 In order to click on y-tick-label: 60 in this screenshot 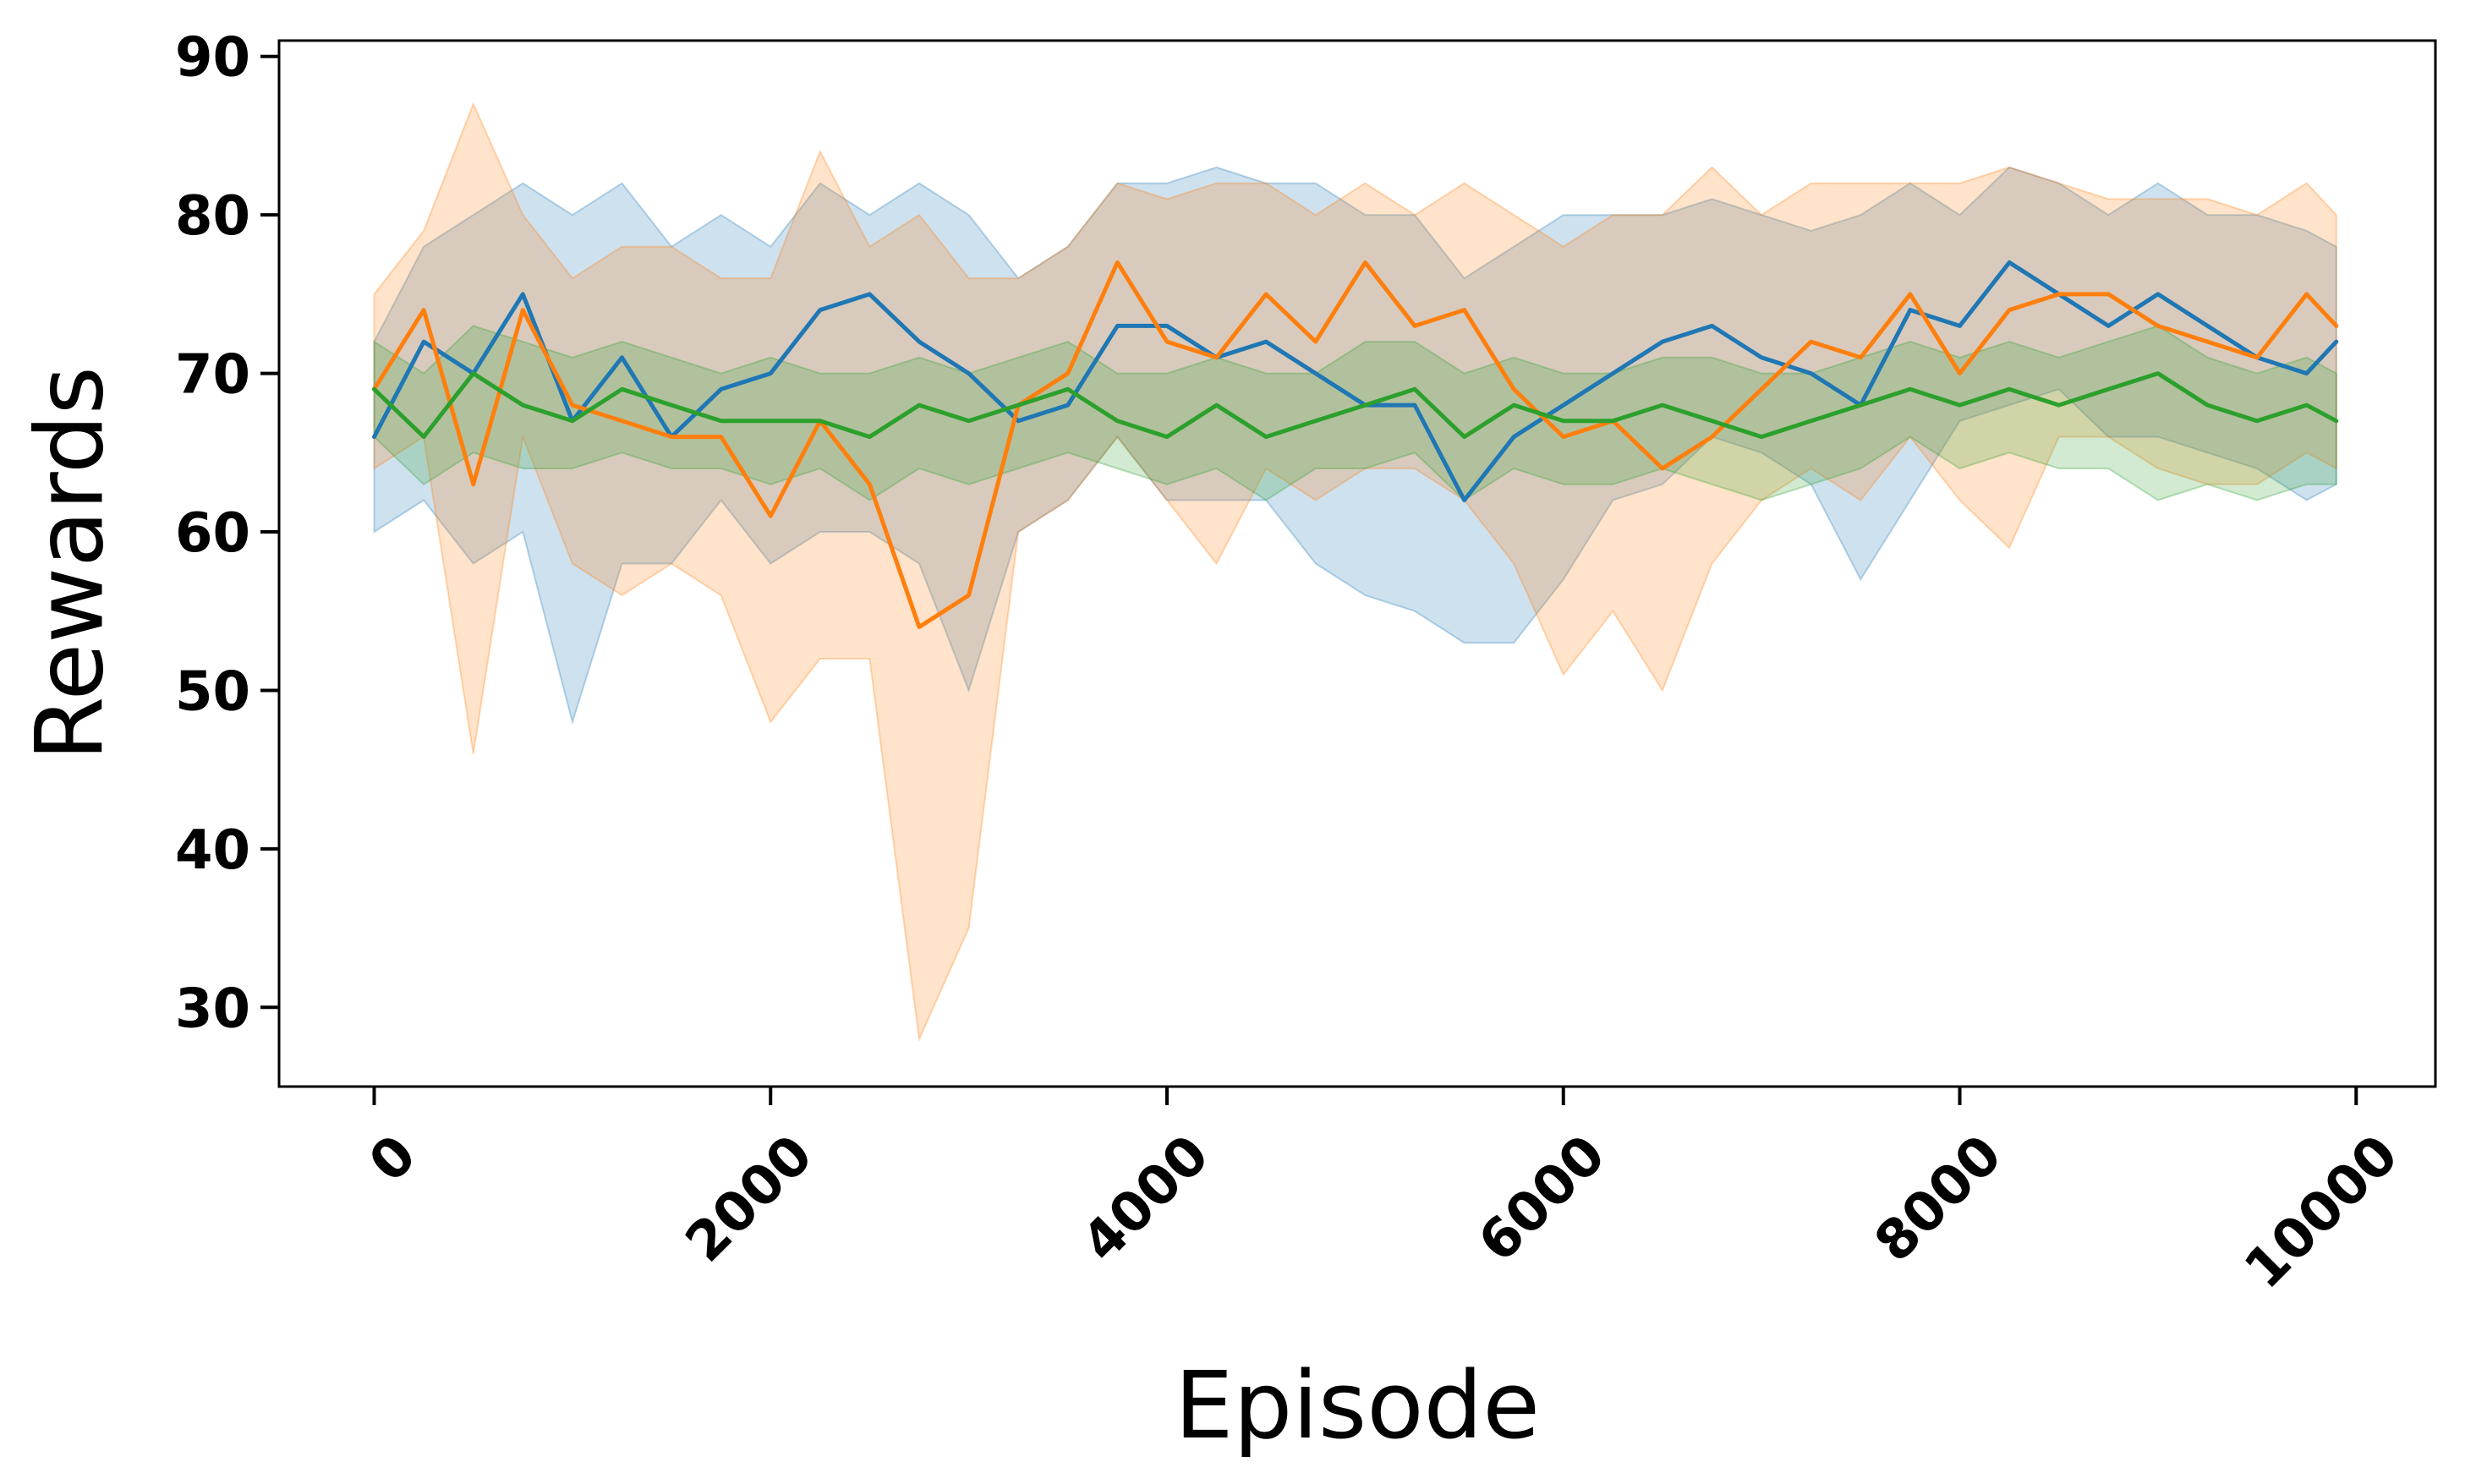, I will do `click(212, 533)`.